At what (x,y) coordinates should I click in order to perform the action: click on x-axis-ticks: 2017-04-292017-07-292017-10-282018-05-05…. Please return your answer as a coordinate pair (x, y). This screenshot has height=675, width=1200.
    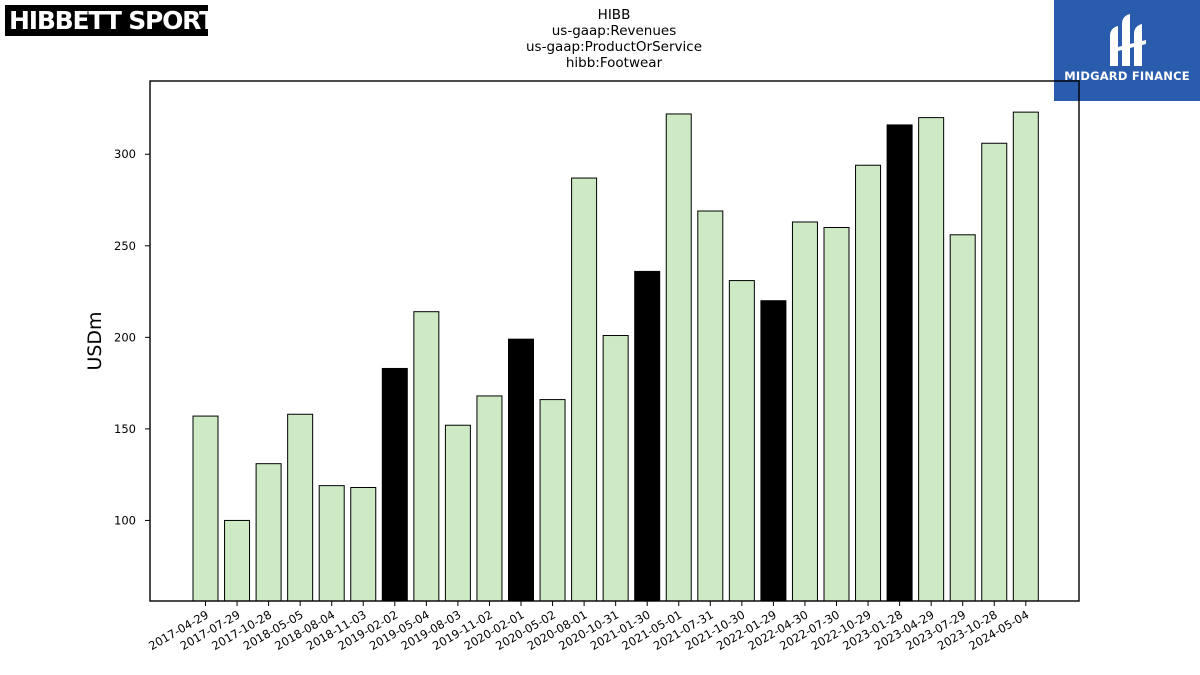
    Looking at the image, I should click on (588, 627).